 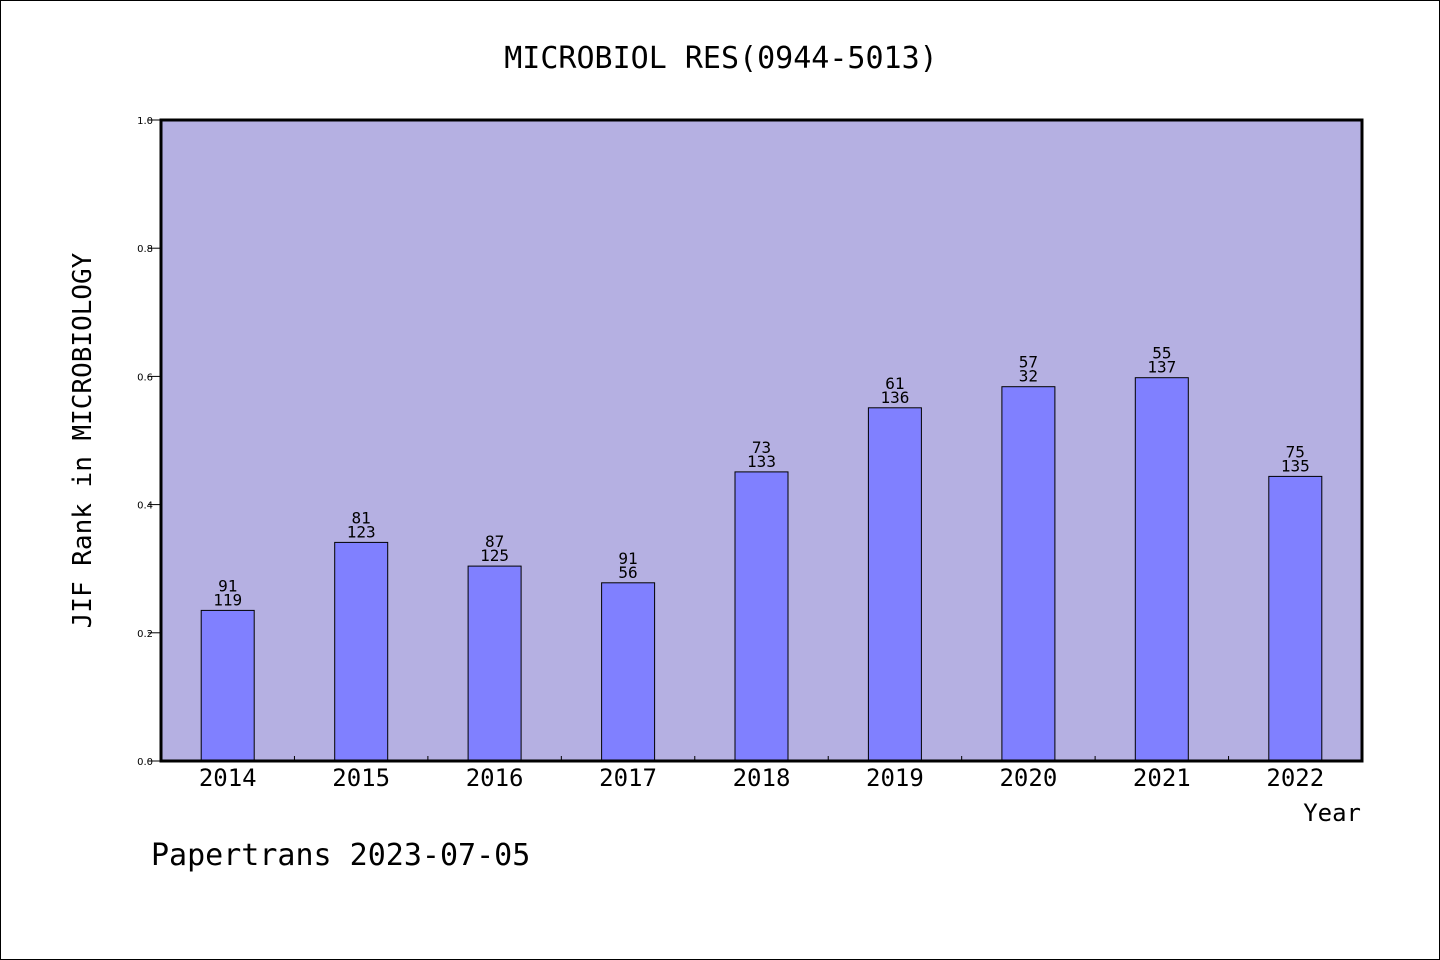 I want to click on y-axis: 0.0 0.2 0.4 0.6 0.8 1.0, so click(x=149, y=442).